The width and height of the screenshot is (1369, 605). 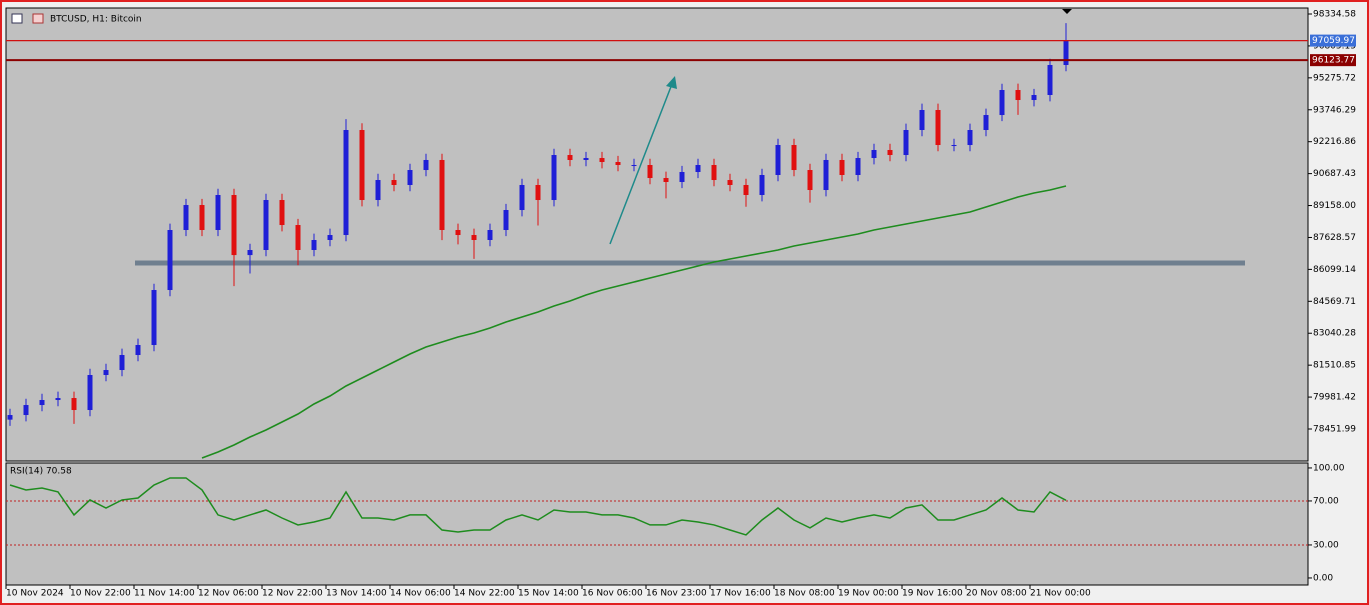 I want to click on y-tick-label: 81510.85, so click(x=1334, y=366).